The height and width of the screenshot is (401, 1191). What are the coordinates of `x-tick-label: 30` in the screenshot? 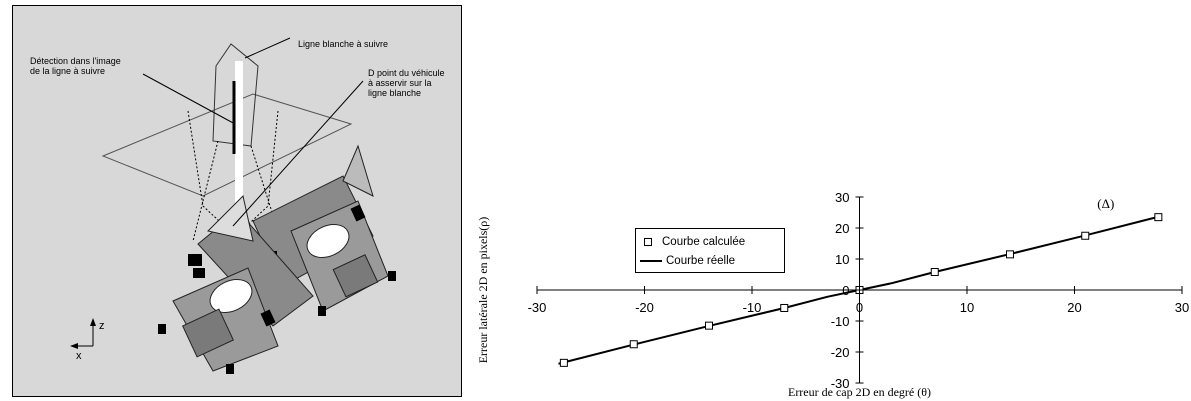 It's located at (1182, 307).